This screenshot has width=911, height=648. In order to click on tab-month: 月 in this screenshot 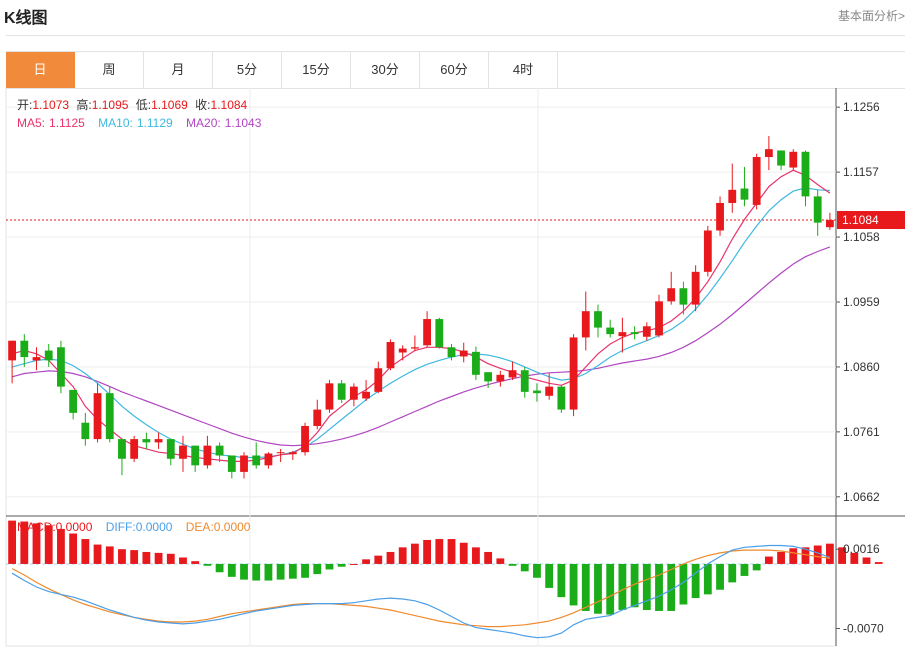, I will do `click(178, 70)`.